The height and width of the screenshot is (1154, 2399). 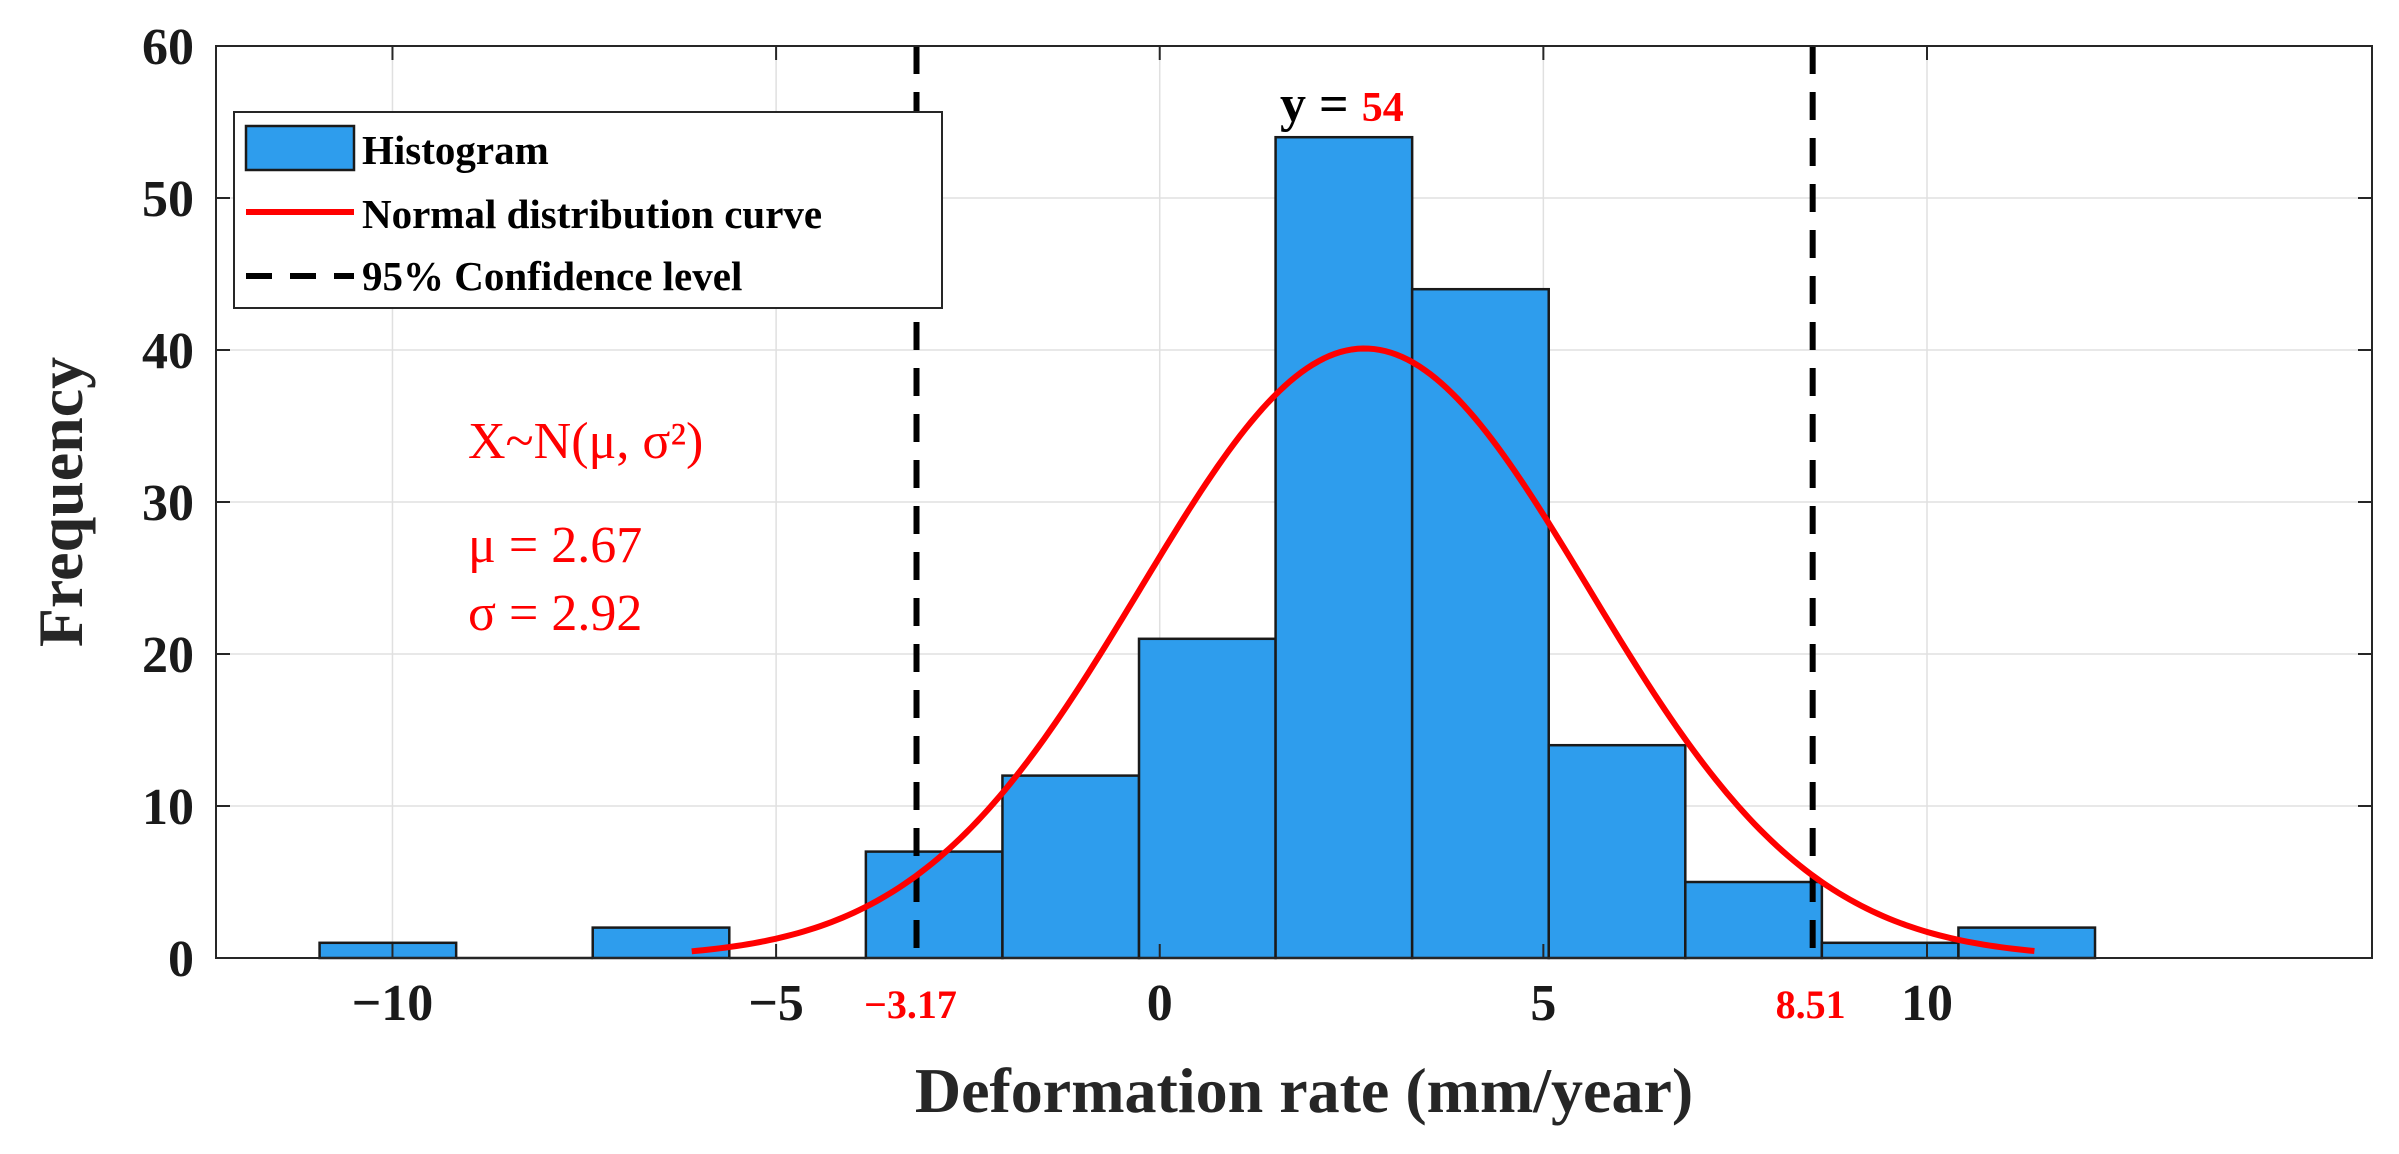 What do you see at coordinates (168, 503) in the screenshot?
I see `y-tick-label: 30` at bounding box center [168, 503].